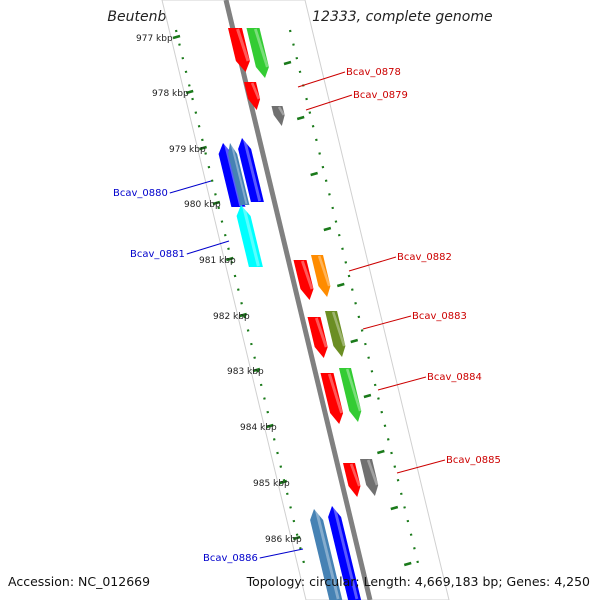  What do you see at coordinates (283, 540) in the screenshot?
I see `kbp-tick-label: 986 kbp` at bounding box center [283, 540].